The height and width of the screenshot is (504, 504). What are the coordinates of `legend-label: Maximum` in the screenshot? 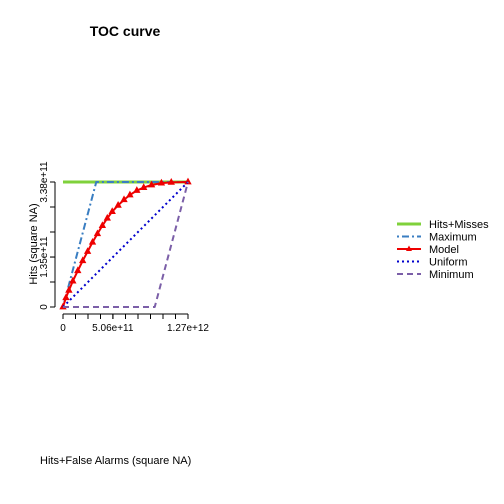 It's located at (453, 238).